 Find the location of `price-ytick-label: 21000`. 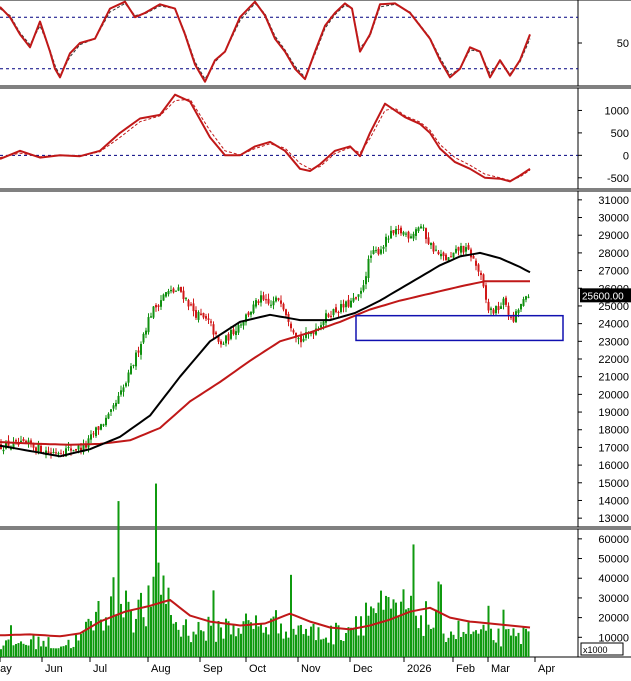

price-ytick-label: 21000 is located at coordinates (613, 378).